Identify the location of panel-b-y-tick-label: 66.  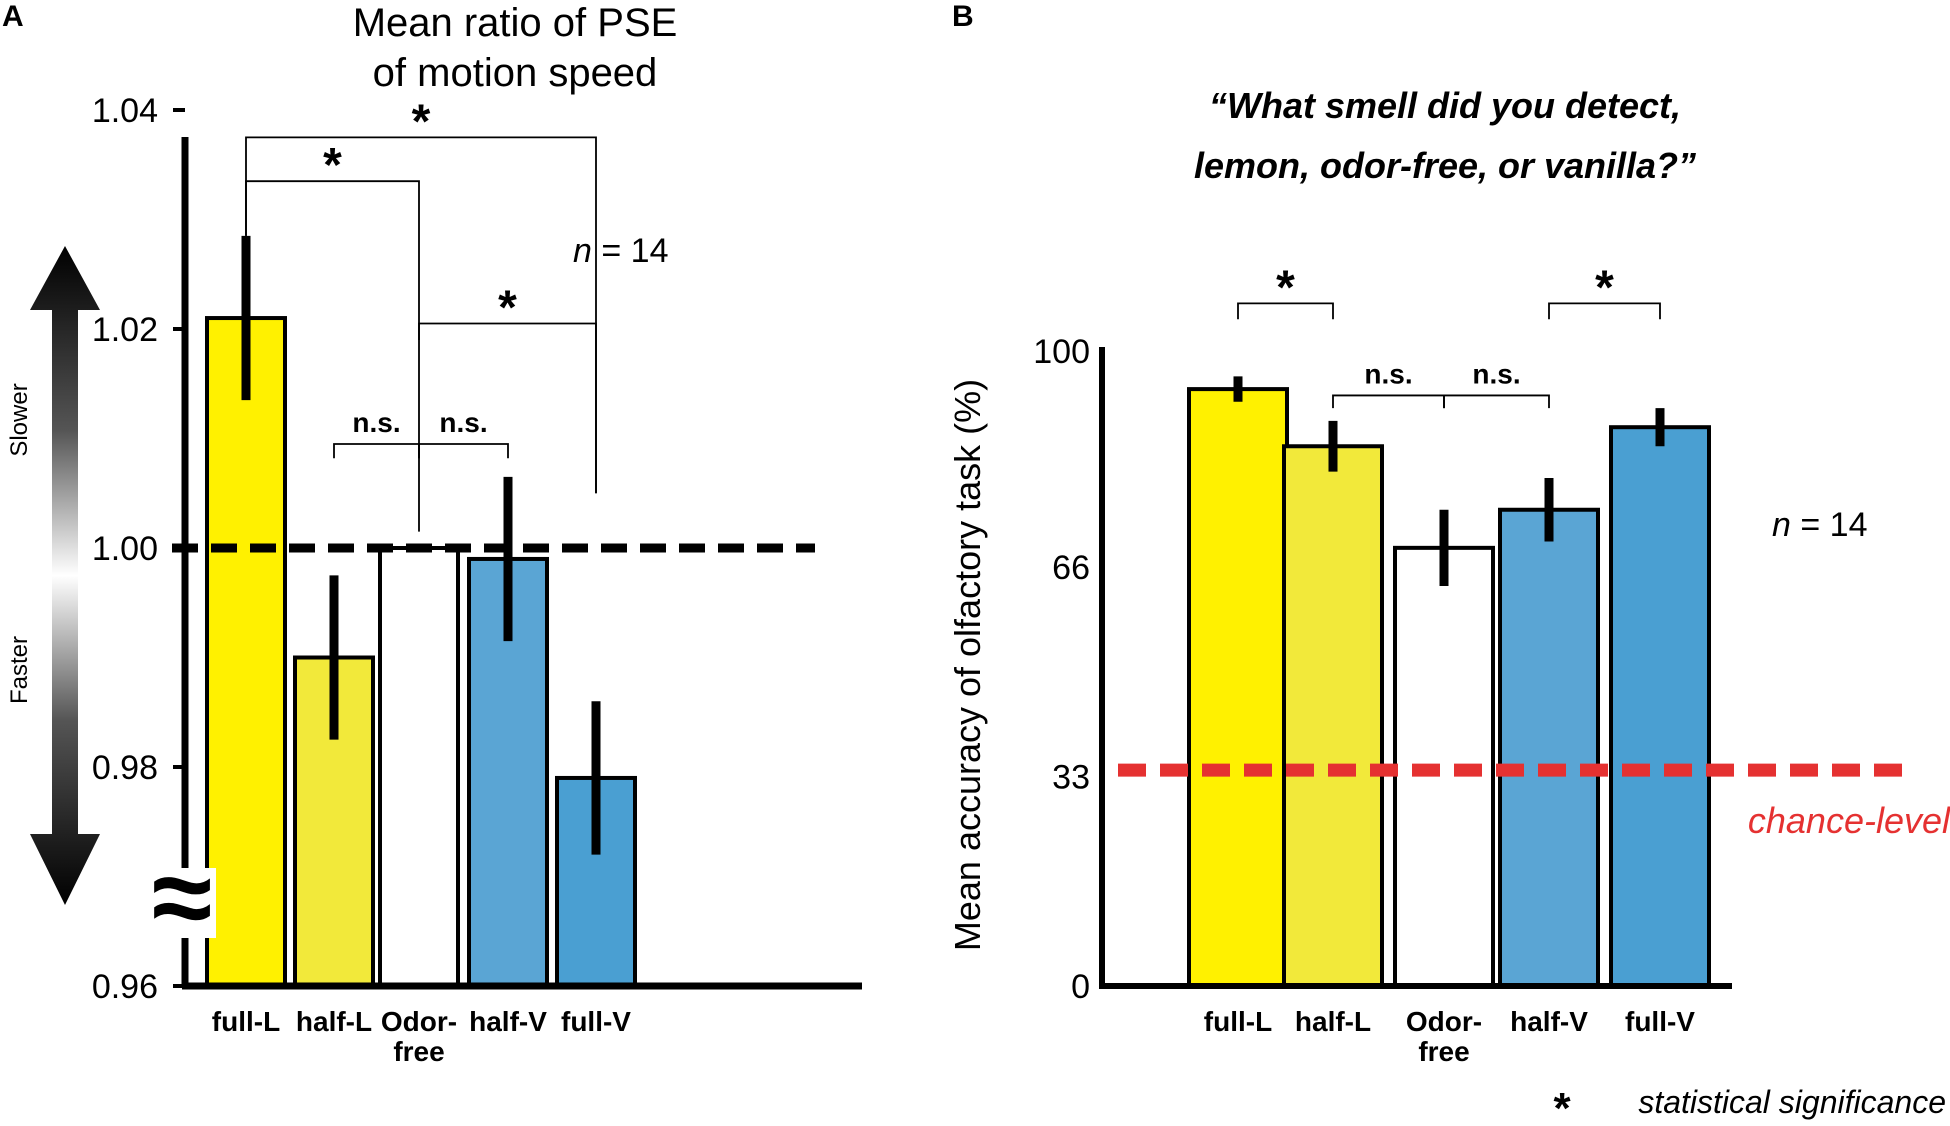
(1071, 568).